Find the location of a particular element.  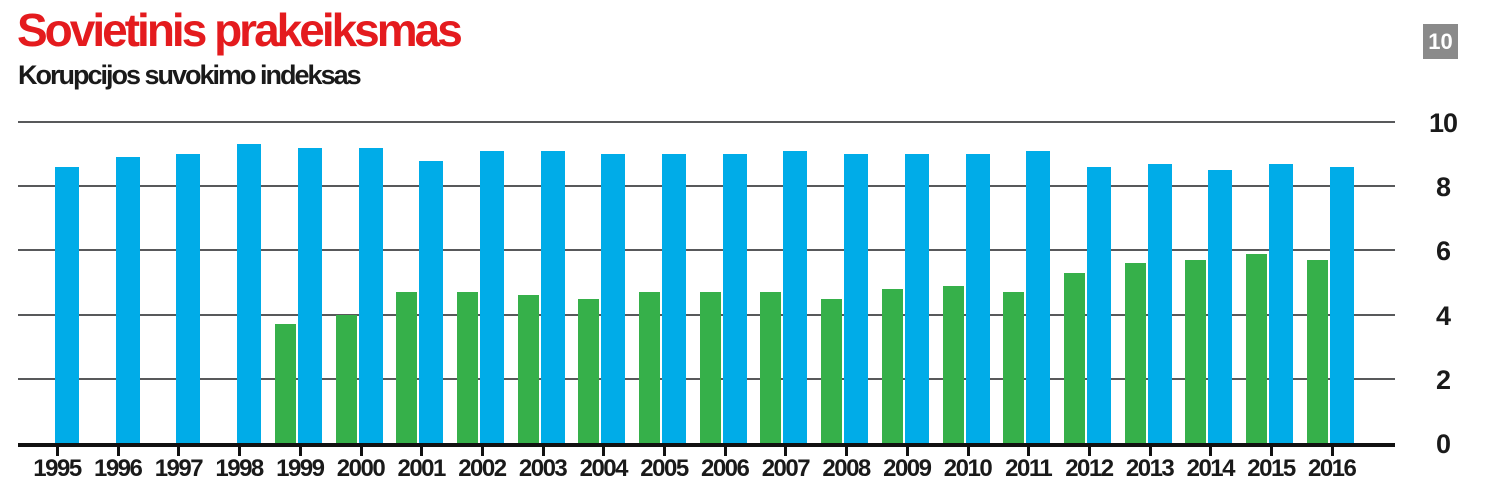

x-tick-label-1999: 1999 is located at coordinates (300, 468).